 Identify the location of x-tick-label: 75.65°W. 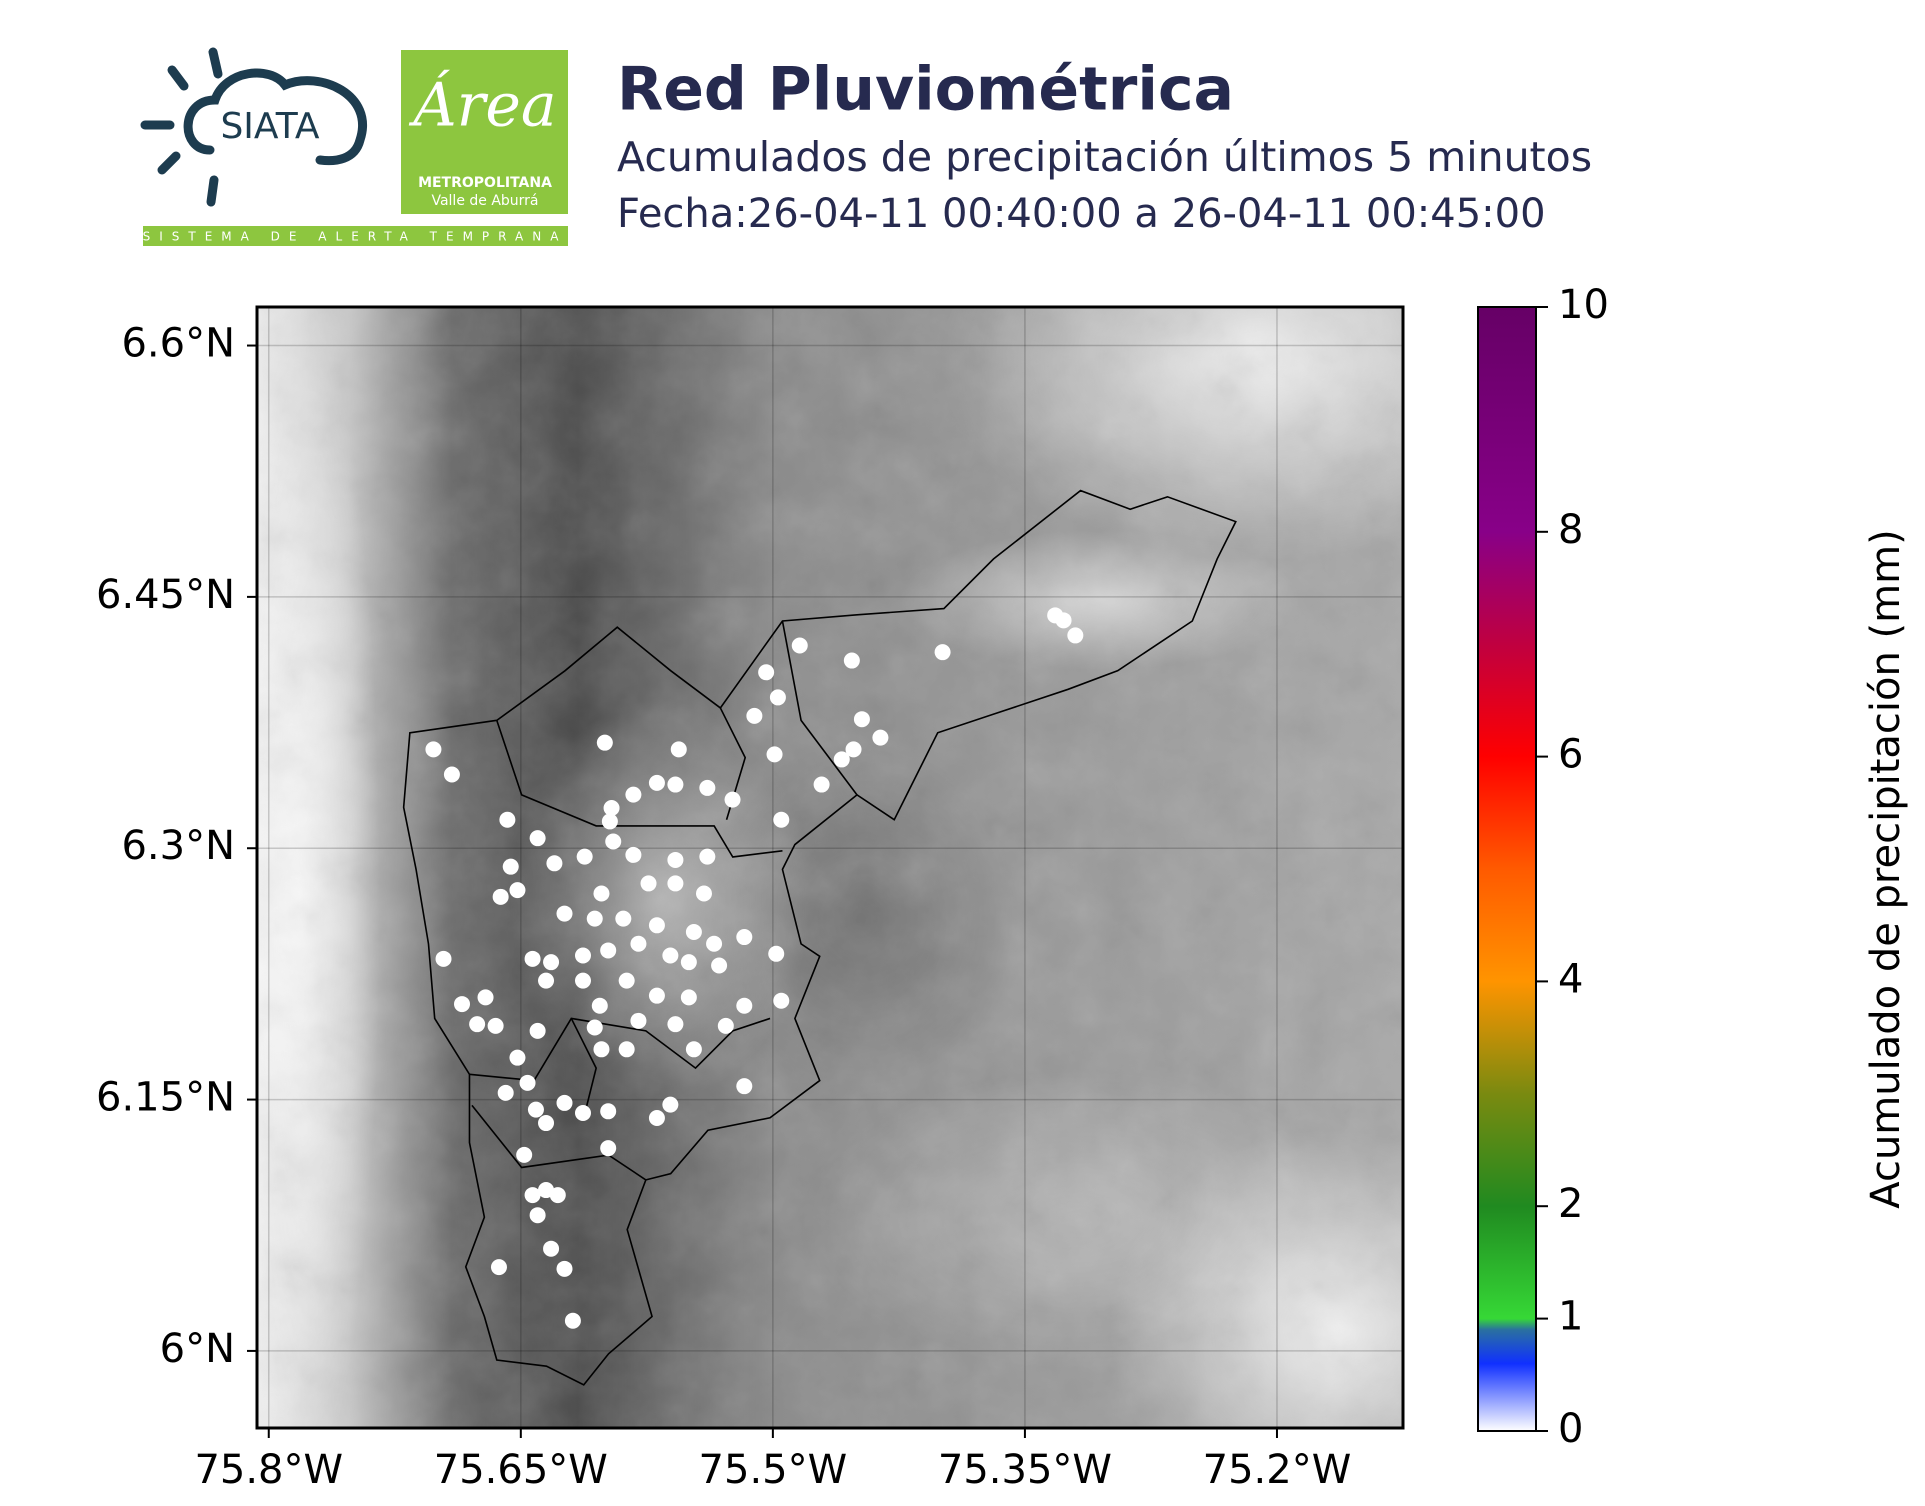
(521, 1470).